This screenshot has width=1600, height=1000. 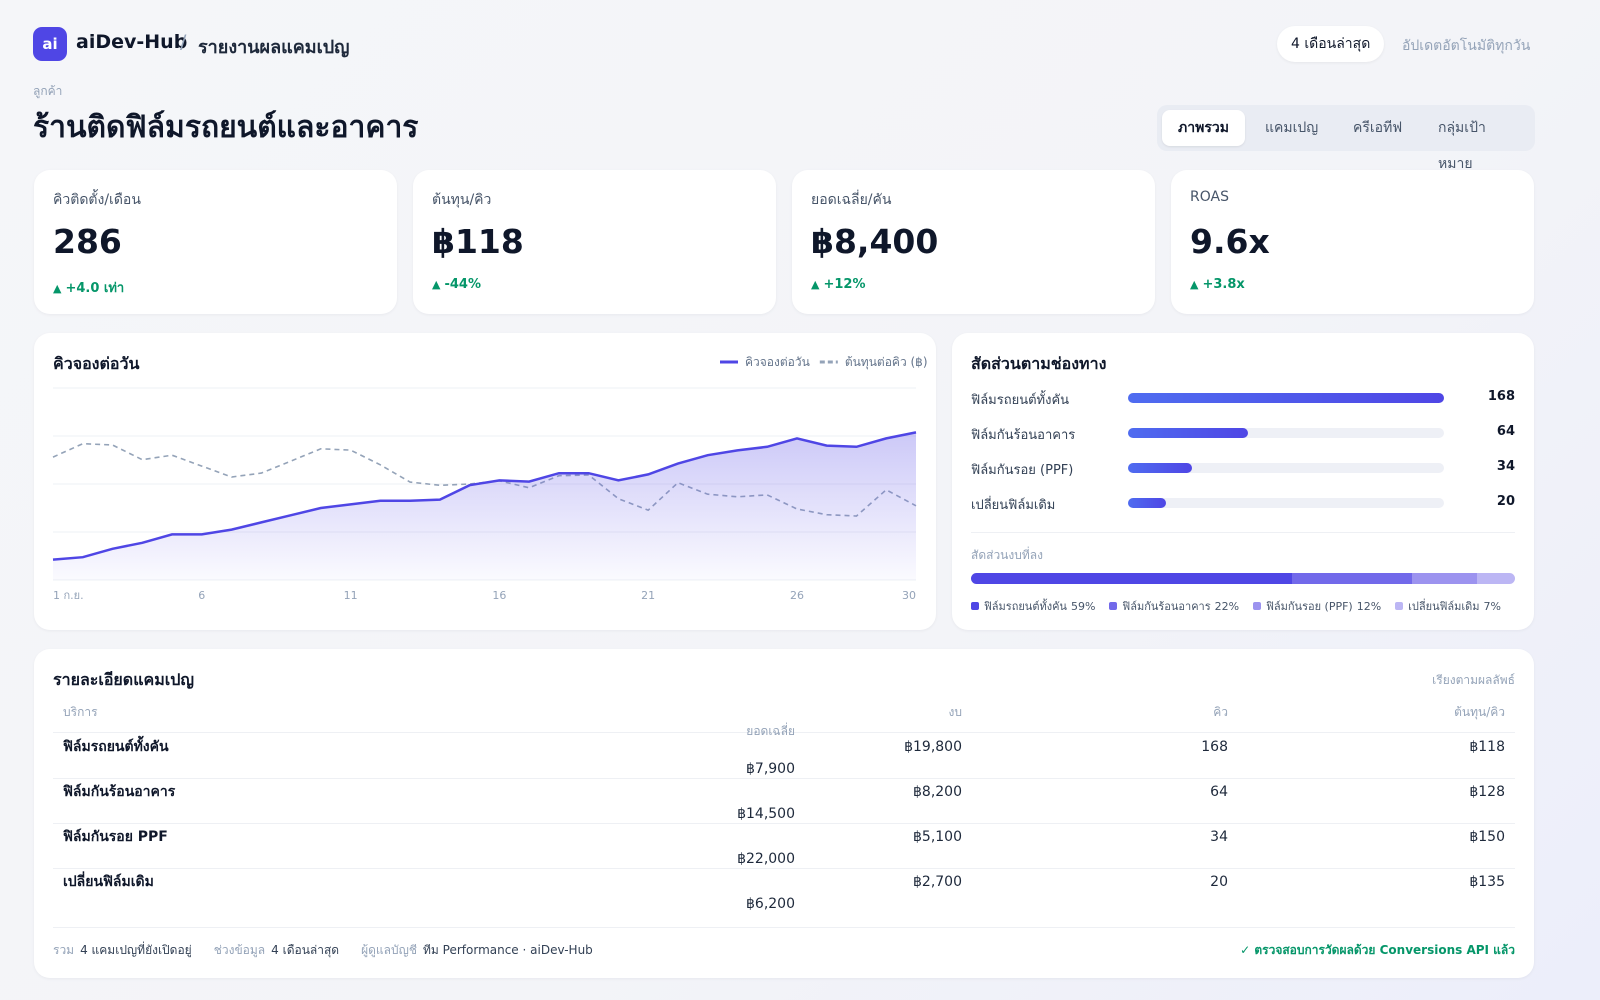 I want to click on column-header: คิว, so click(x=1220, y=712).